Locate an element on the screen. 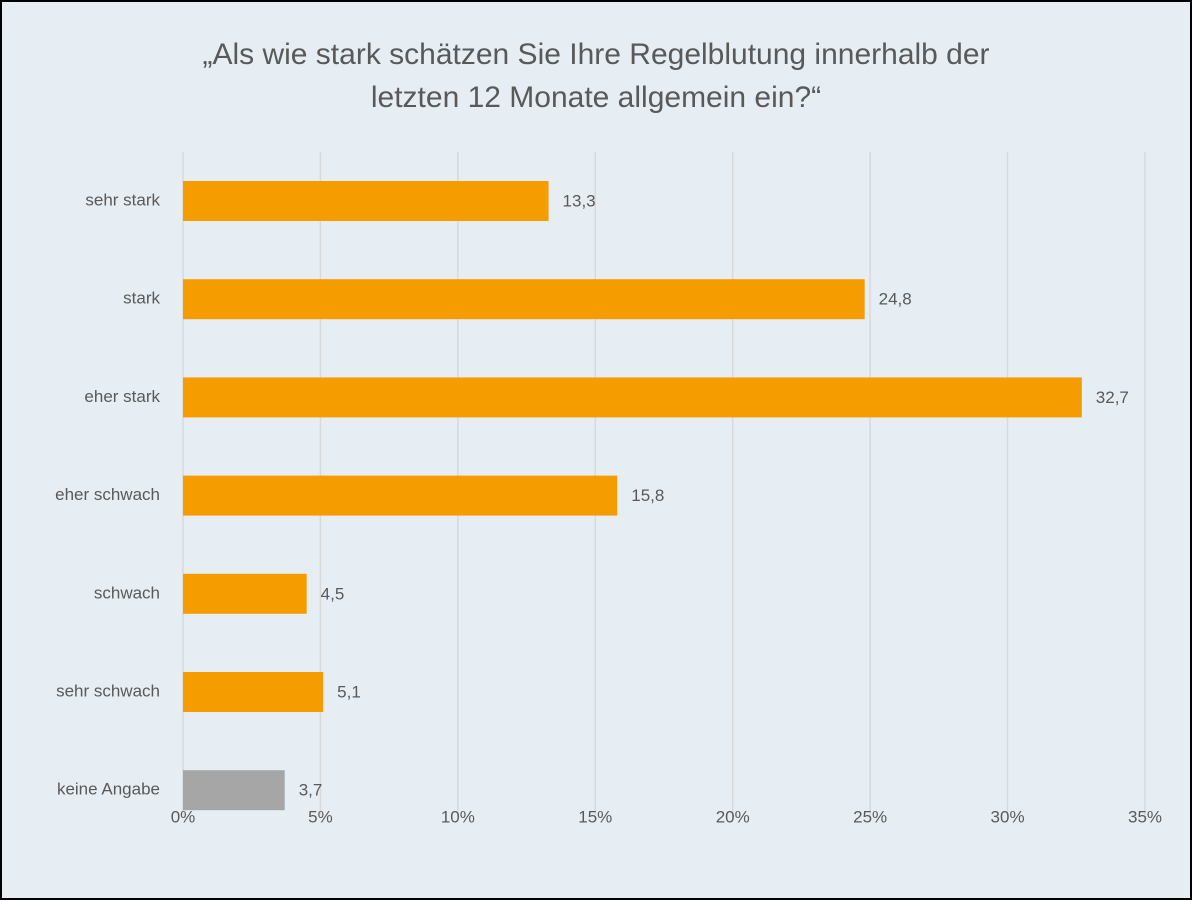 The width and height of the screenshot is (1192, 900). x-tick-label: 0% is located at coordinates (183, 816).